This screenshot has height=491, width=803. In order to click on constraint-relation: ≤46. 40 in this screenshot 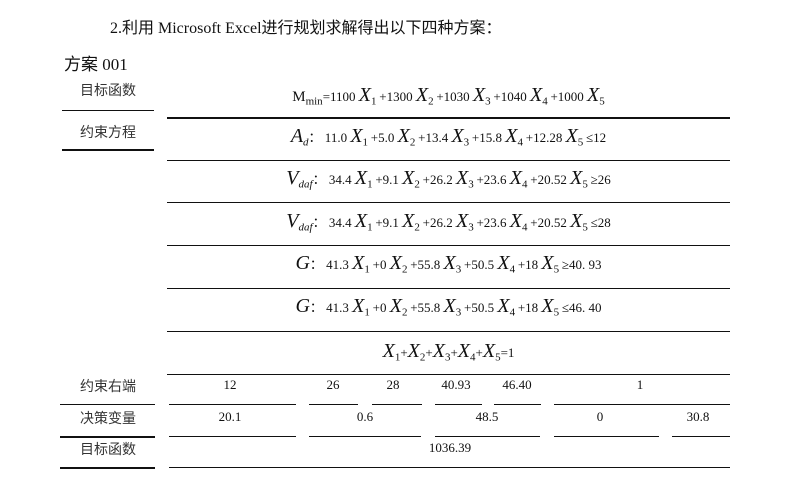, I will do `click(581, 307)`.